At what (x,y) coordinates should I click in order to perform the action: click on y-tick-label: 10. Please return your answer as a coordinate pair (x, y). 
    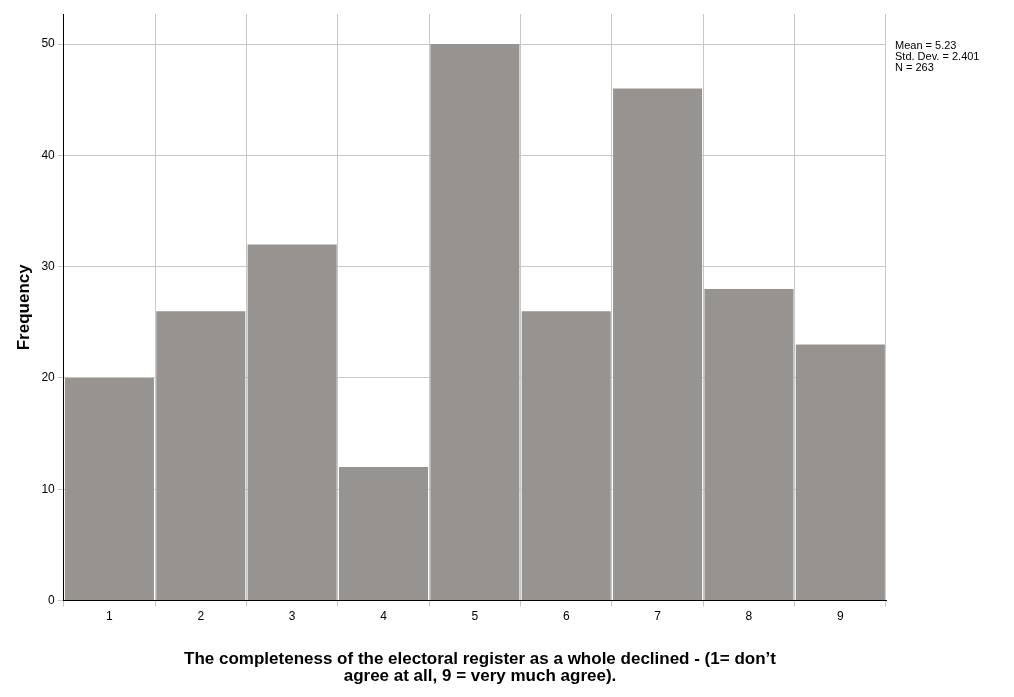
    Looking at the image, I should click on (48, 488).